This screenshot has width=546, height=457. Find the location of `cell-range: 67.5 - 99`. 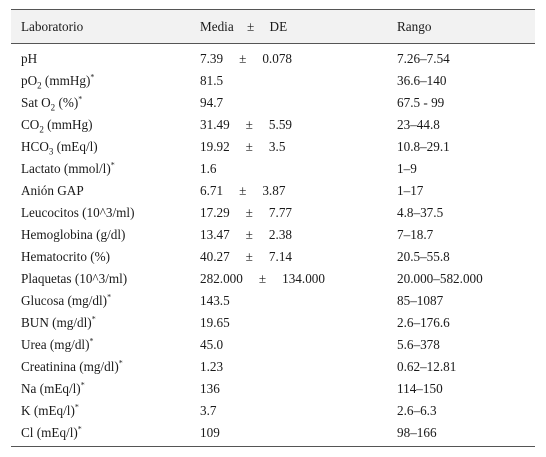

cell-range: 67.5 - 99 is located at coordinates (421, 102).